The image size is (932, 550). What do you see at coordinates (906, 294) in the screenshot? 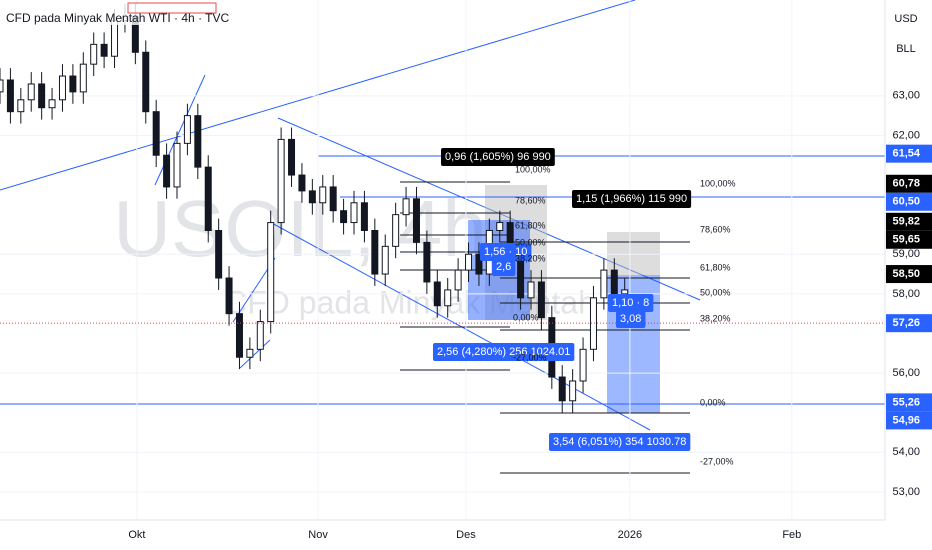
I see `y-tick-label: 58,00` at bounding box center [906, 294].